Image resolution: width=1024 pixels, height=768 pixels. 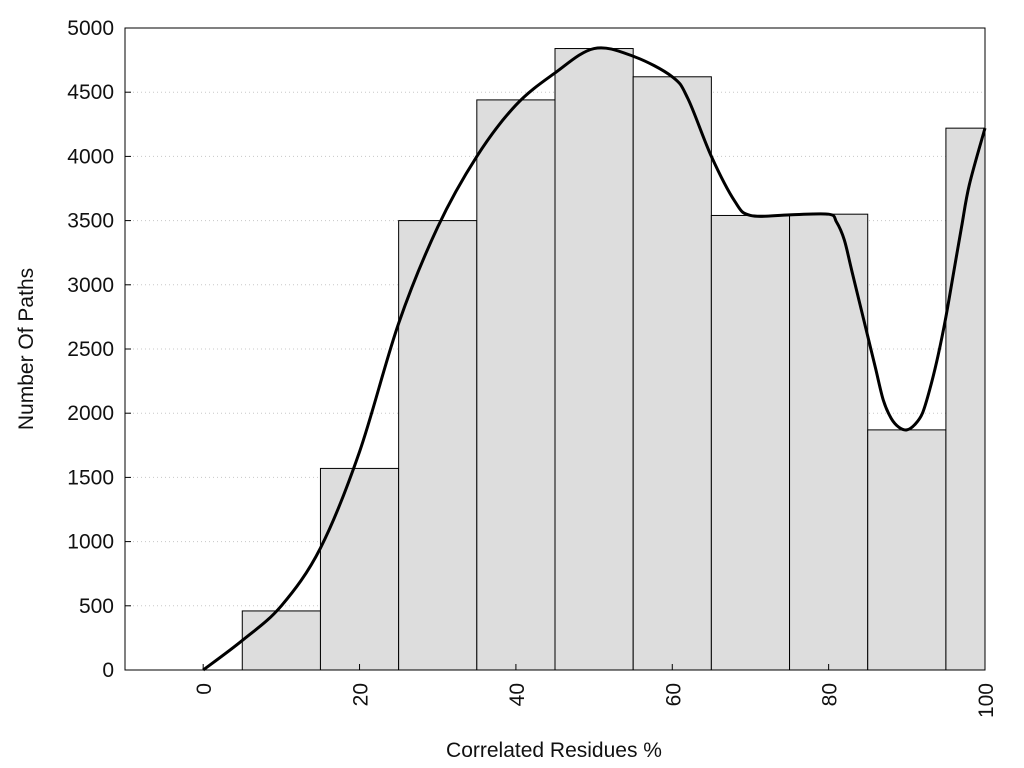 What do you see at coordinates (595, 691) in the screenshot?
I see `x-axis-ticks: 0 20 40 60 80 100` at bounding box center [595, 691].